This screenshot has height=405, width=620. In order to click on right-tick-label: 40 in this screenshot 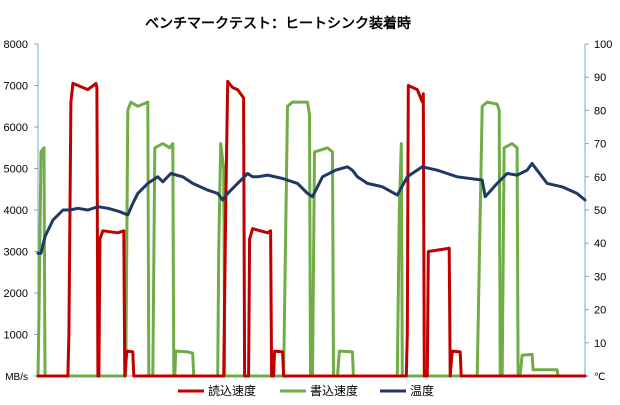, I will do `click(600, 244)`.